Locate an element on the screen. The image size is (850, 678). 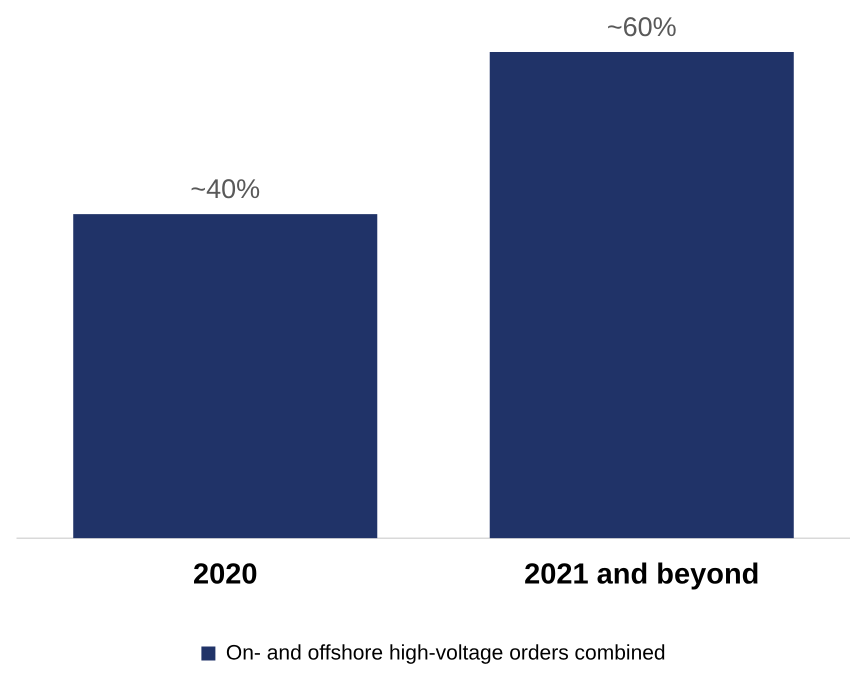
x-tick-label: 2021 and beyond is located at coordinates (642, 574).